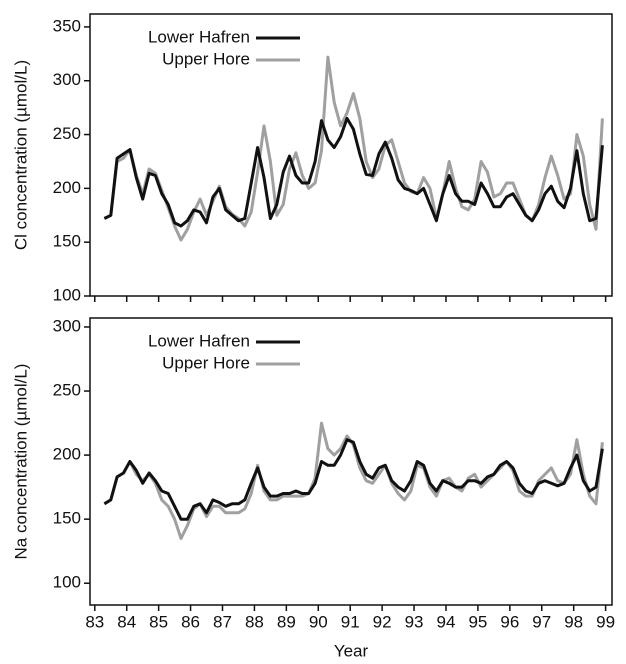 The width and height of the screenshot is (626, 664). I want to click on x-tick-label: 96, so click(509, 621).